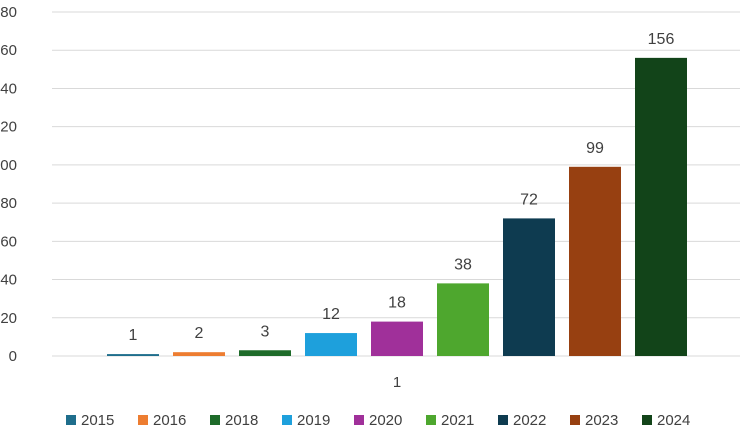 Image resolution: width=750 pixels, height=436 pixels. I want to click on bar-2021, so click(463, 319).